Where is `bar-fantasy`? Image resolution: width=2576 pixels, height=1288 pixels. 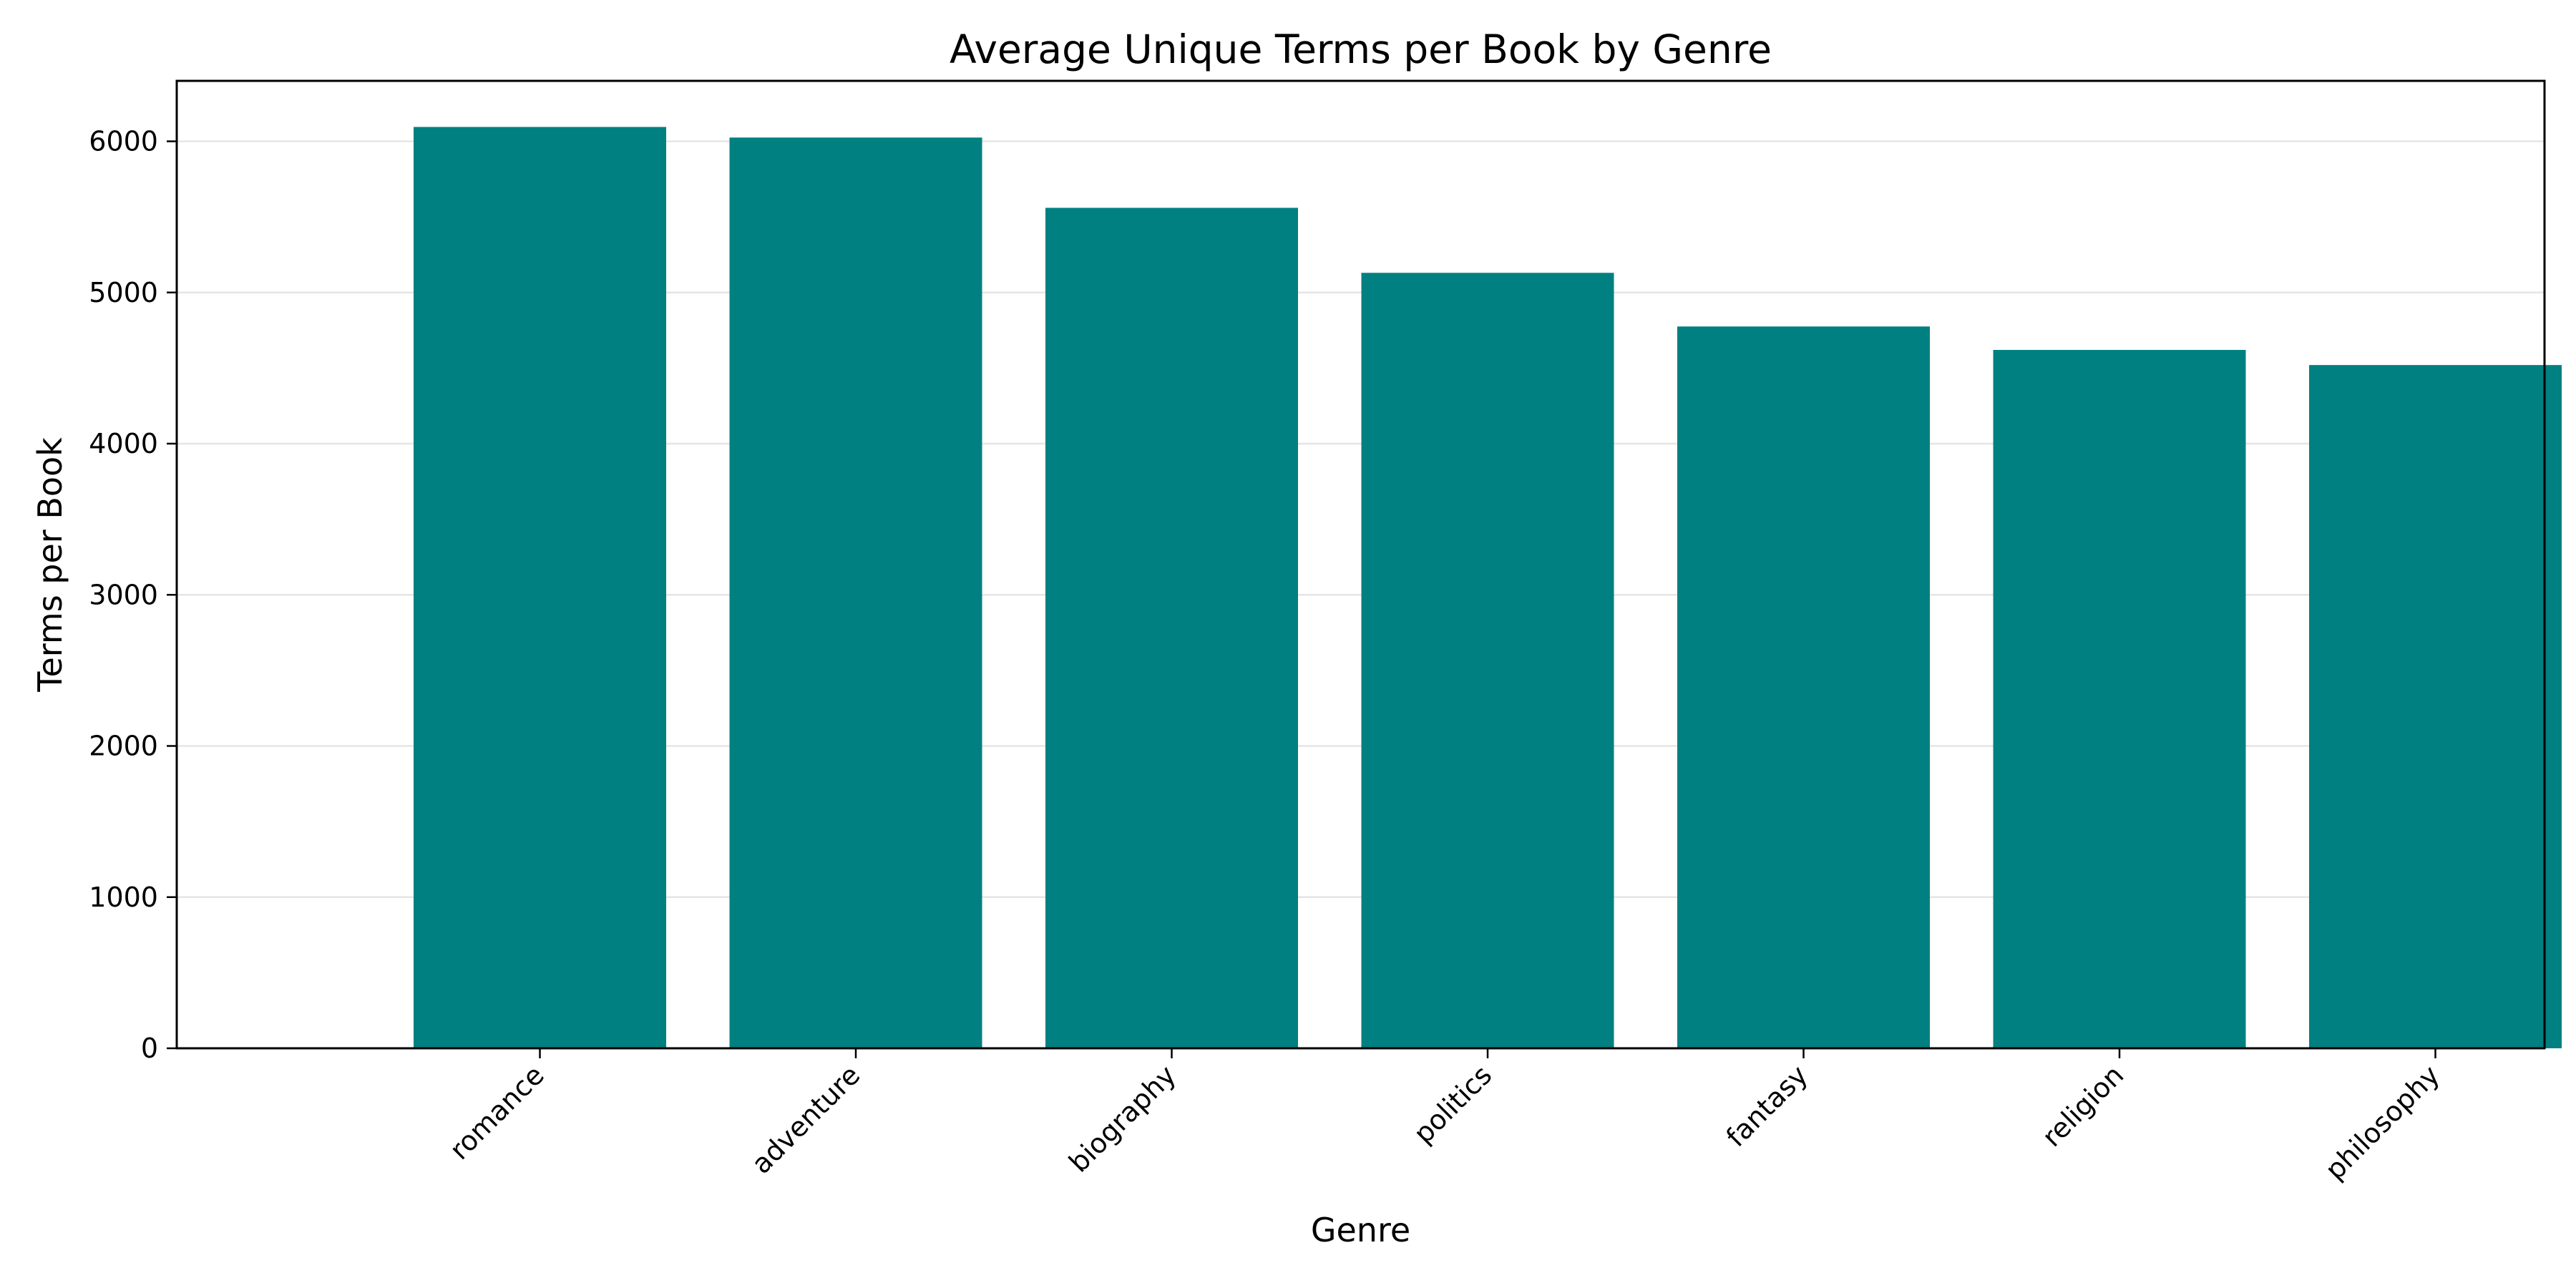 bar-fantasy is located at coordinates (1803, 687).